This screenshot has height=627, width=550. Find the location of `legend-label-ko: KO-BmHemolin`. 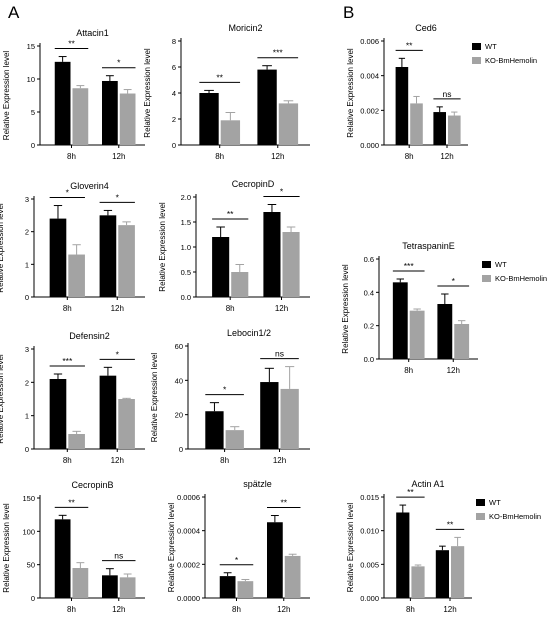

legend-label-ko: KO-BmHemolin is located at coordinates (515, 516).